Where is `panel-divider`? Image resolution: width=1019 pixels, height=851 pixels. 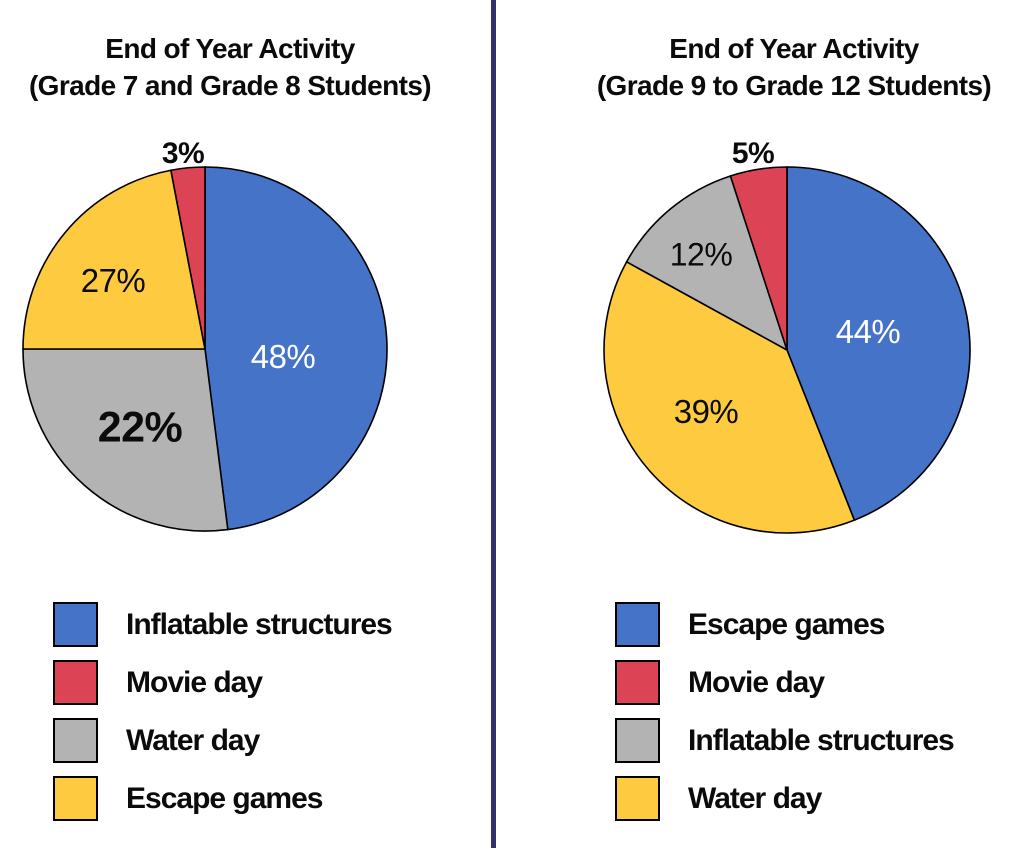
panel-divider is located at coordinates (493, 424).